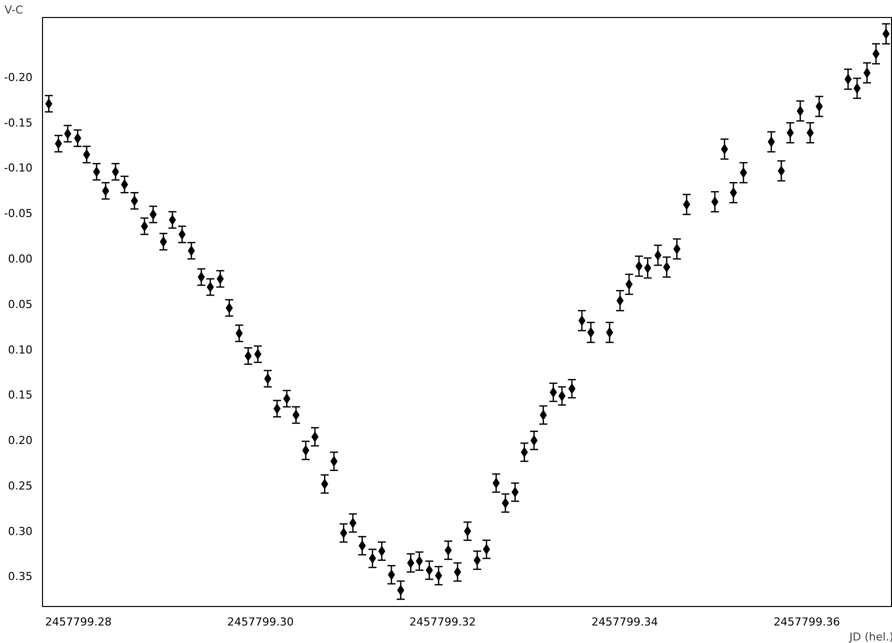  I want to click on y-tick-label: 0.30, so click(20, 531).